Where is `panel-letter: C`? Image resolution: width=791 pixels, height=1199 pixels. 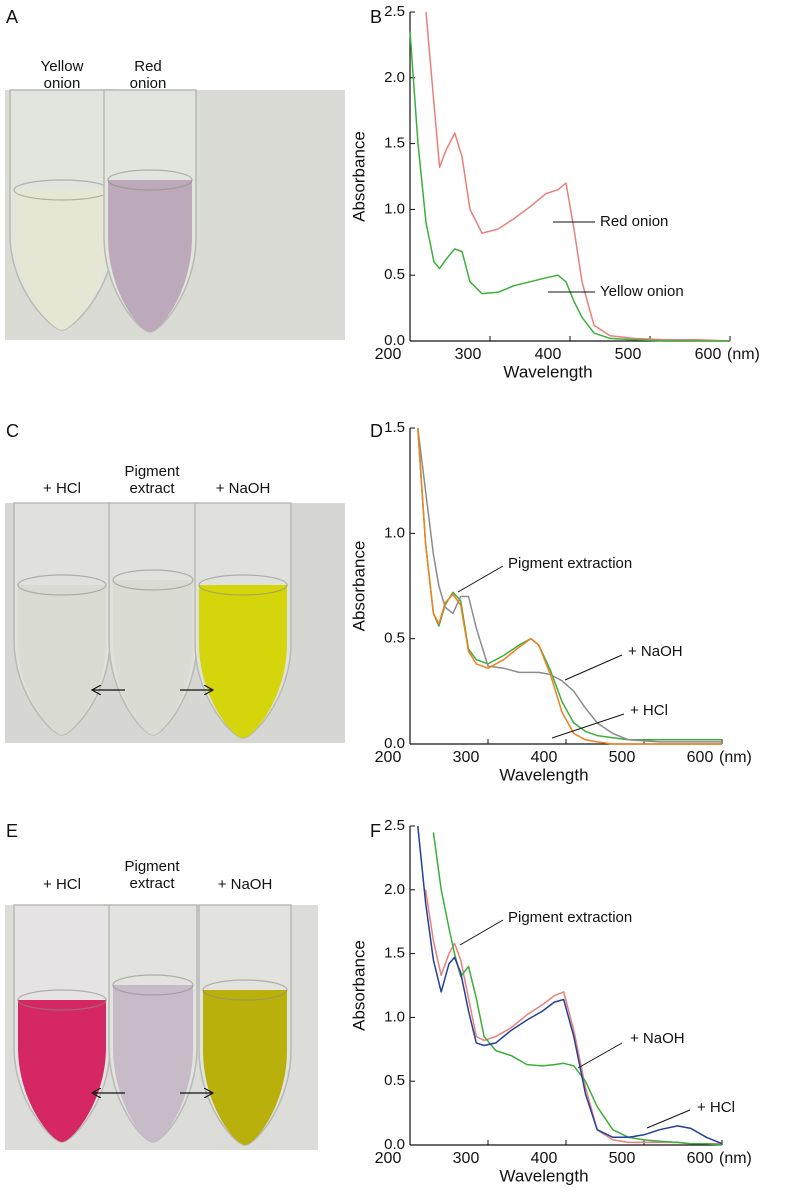 panel-letter: C is located at coordinates (12, 431).